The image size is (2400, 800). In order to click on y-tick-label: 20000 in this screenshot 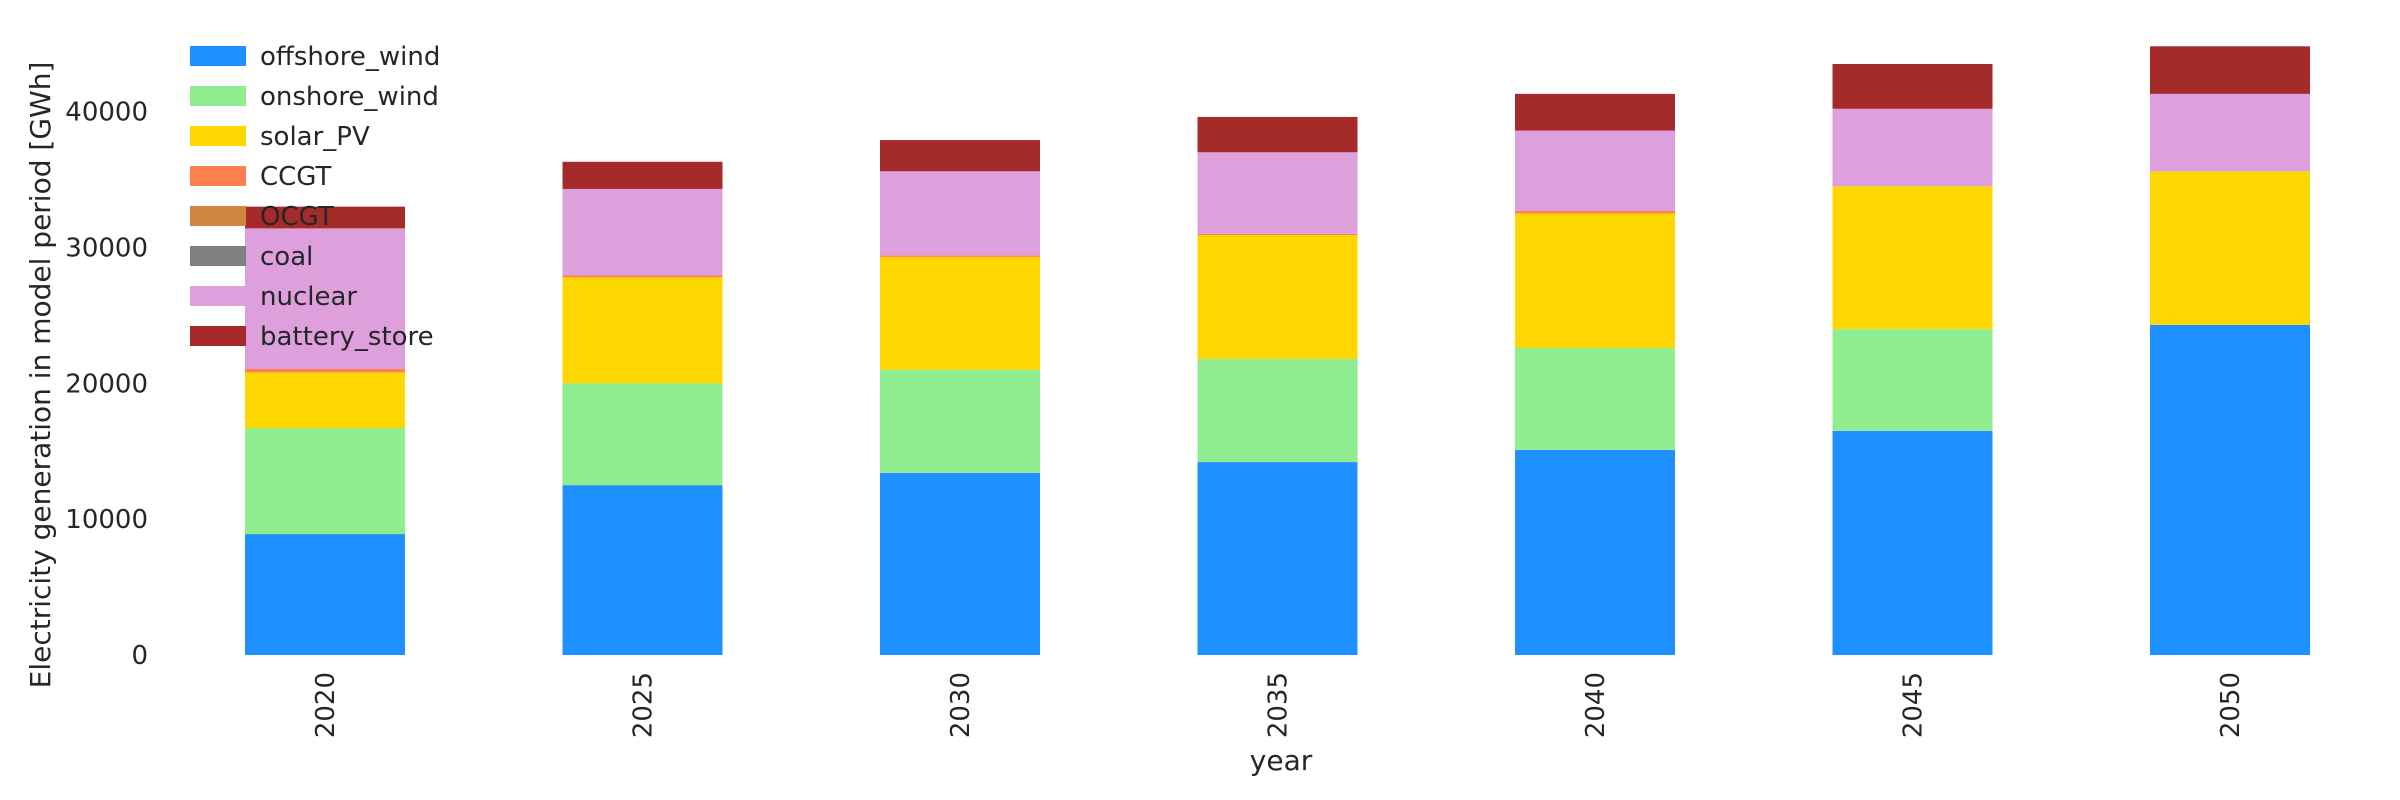, I will do `click(106, 384)`.